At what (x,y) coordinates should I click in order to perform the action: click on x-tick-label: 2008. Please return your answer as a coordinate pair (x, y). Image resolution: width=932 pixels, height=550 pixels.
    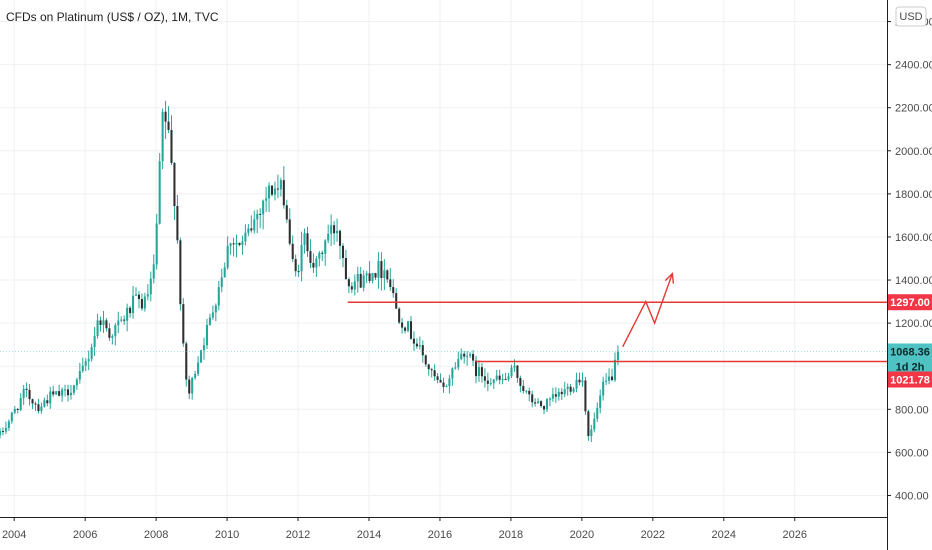
    Looking at the image, I should click on (156, 535).